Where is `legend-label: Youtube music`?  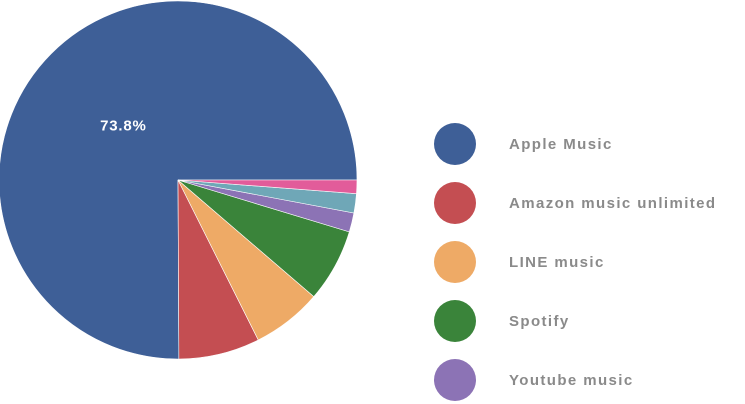 legend-label: Youtube music is located at coordinates (571, 380).